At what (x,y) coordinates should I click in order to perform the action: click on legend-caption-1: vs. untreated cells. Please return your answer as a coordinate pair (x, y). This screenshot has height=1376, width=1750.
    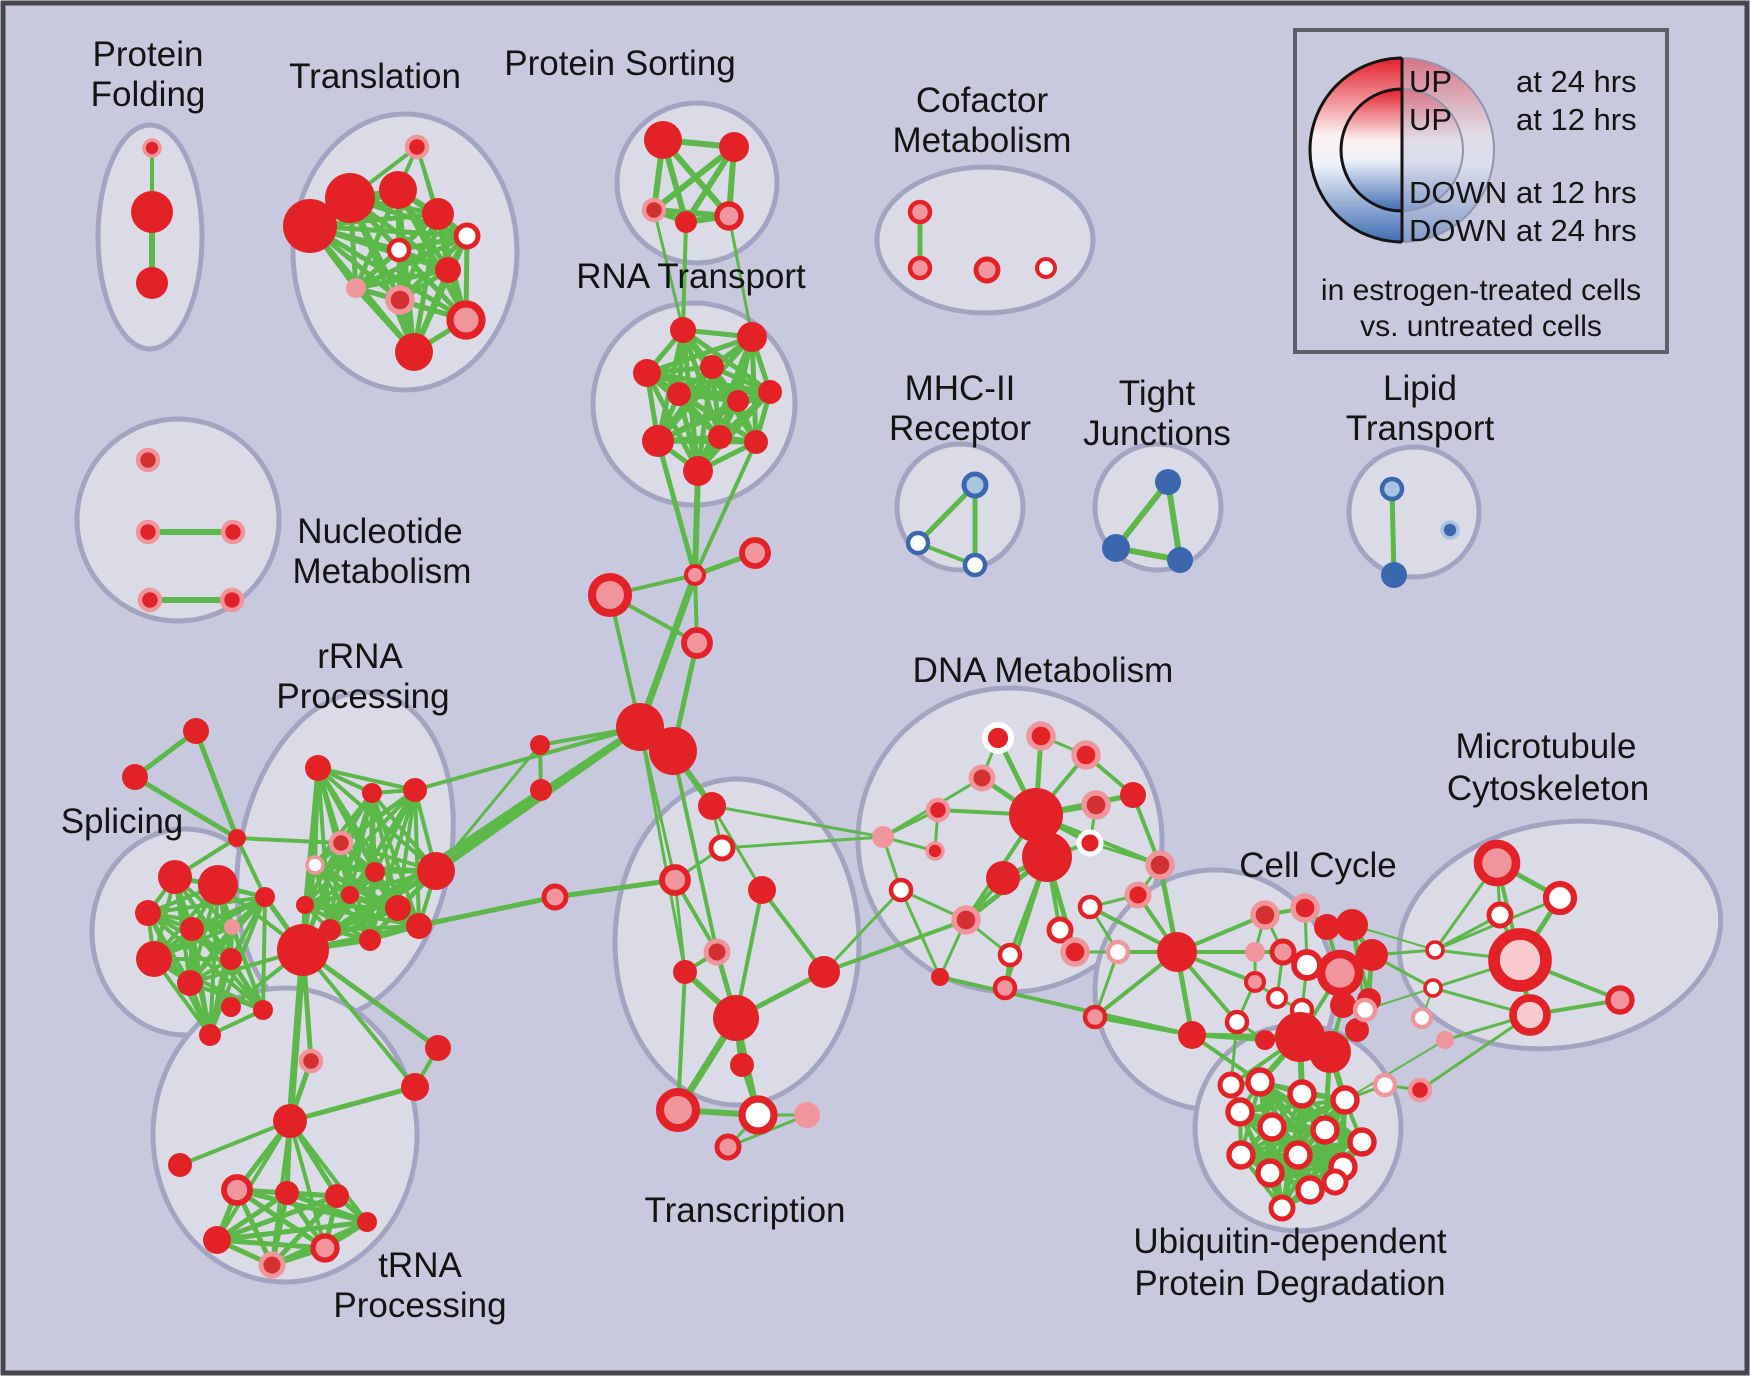
    Looking at the image, I should click on (1481, 326).